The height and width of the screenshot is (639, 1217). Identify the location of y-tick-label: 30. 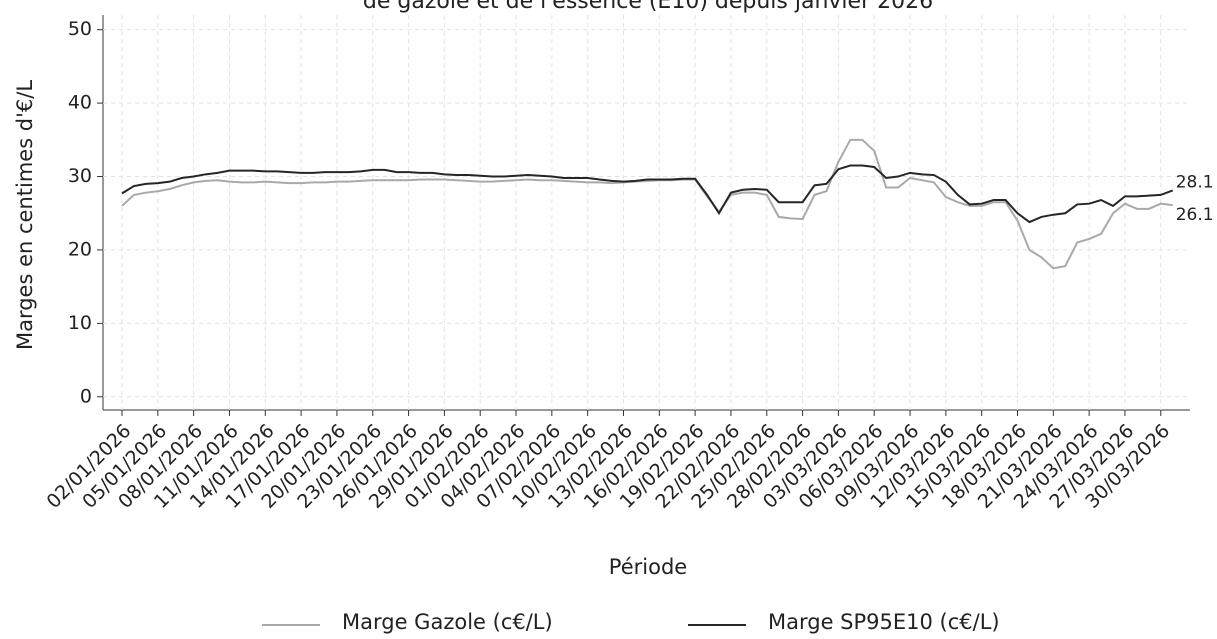
(80, 176).